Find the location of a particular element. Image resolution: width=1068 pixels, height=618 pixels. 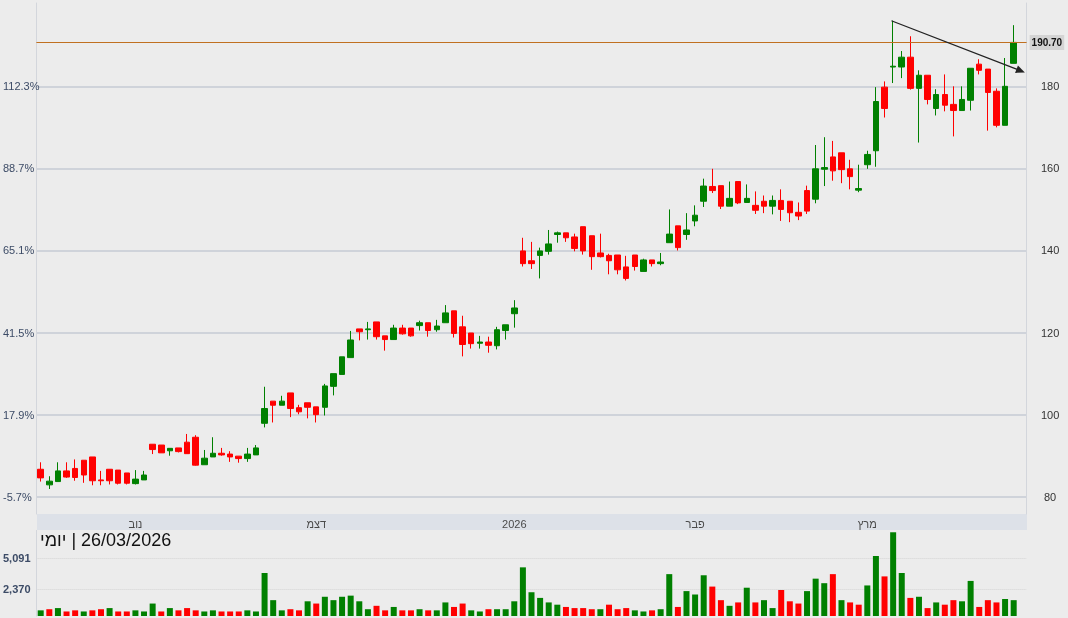

y-tick-label: 100 is located at coordinates (1050, 414).